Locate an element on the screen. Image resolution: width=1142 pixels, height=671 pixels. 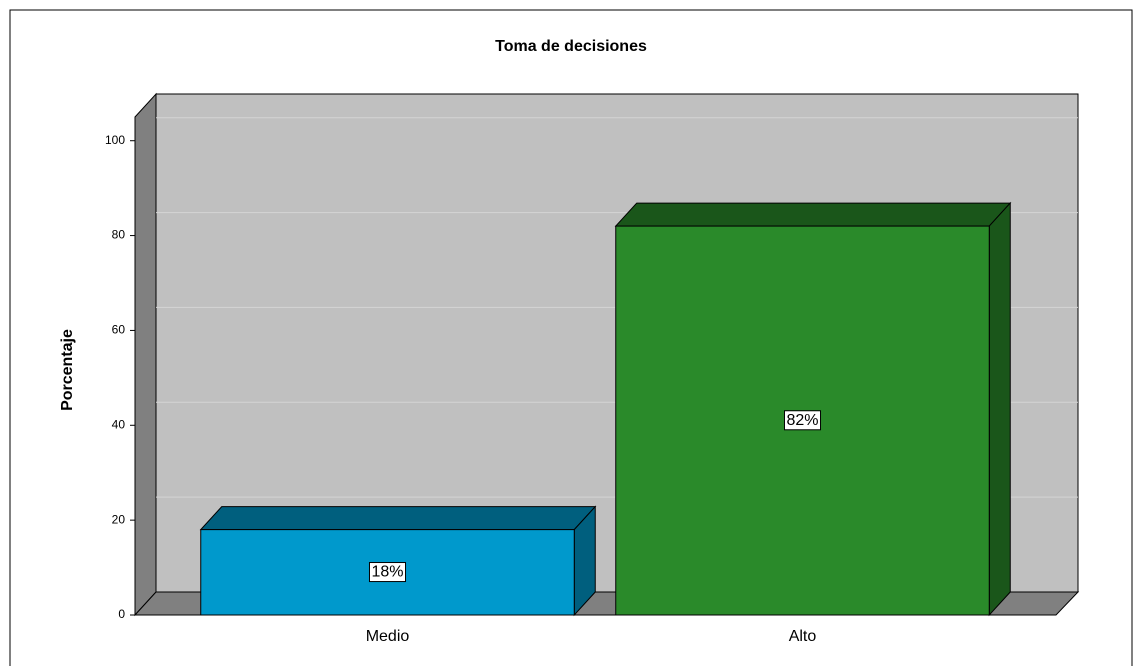
chart-title: Toma de decisiones is located at coordinates (571, 46).